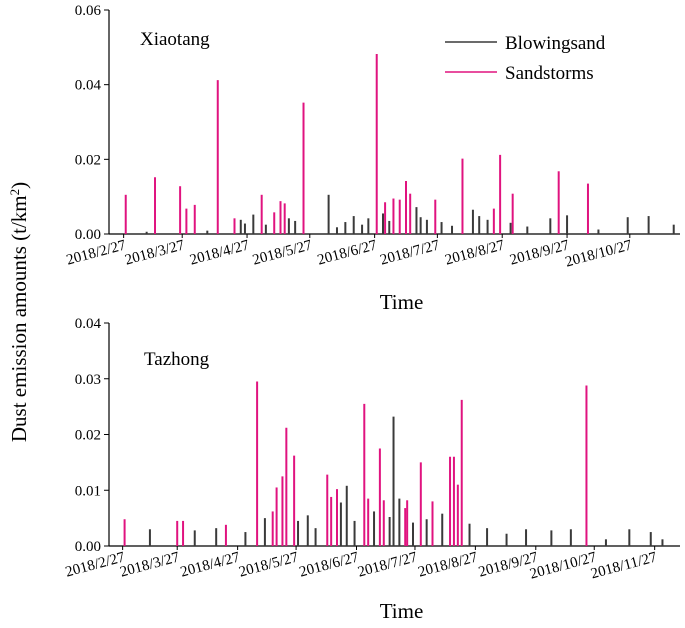 This screenshot has width=685, height=628. What do you see at coordinates (19, 318) in the screenshot?
I see `y-axis-title-main: Dust emission amounts (t/km` at bounding box center [19, 318].